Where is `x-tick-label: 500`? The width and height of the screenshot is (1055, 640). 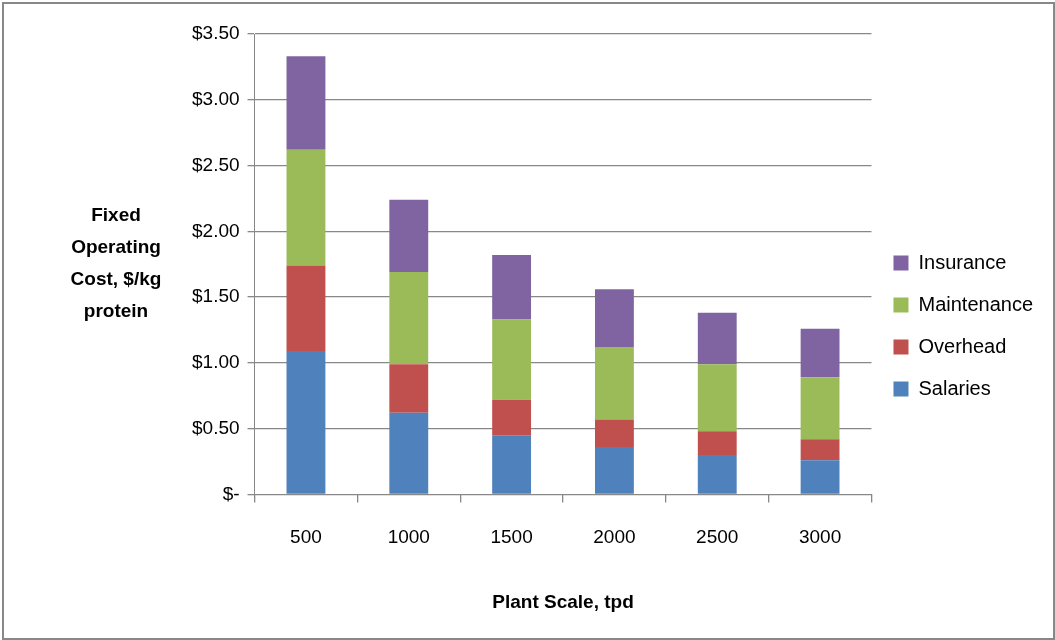
x-tick-label: 500 is located at coordinates (306, 537).